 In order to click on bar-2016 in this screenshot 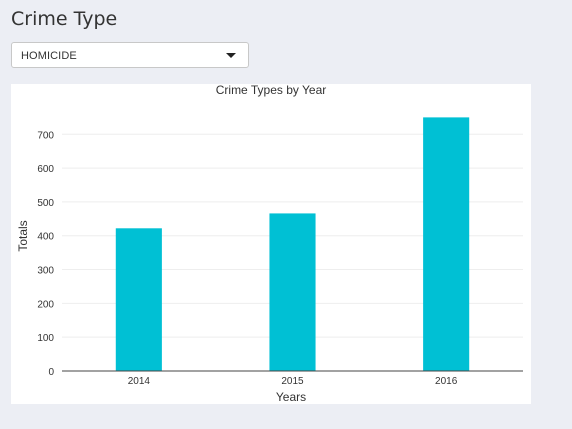, I will do `click(446, 244)`.